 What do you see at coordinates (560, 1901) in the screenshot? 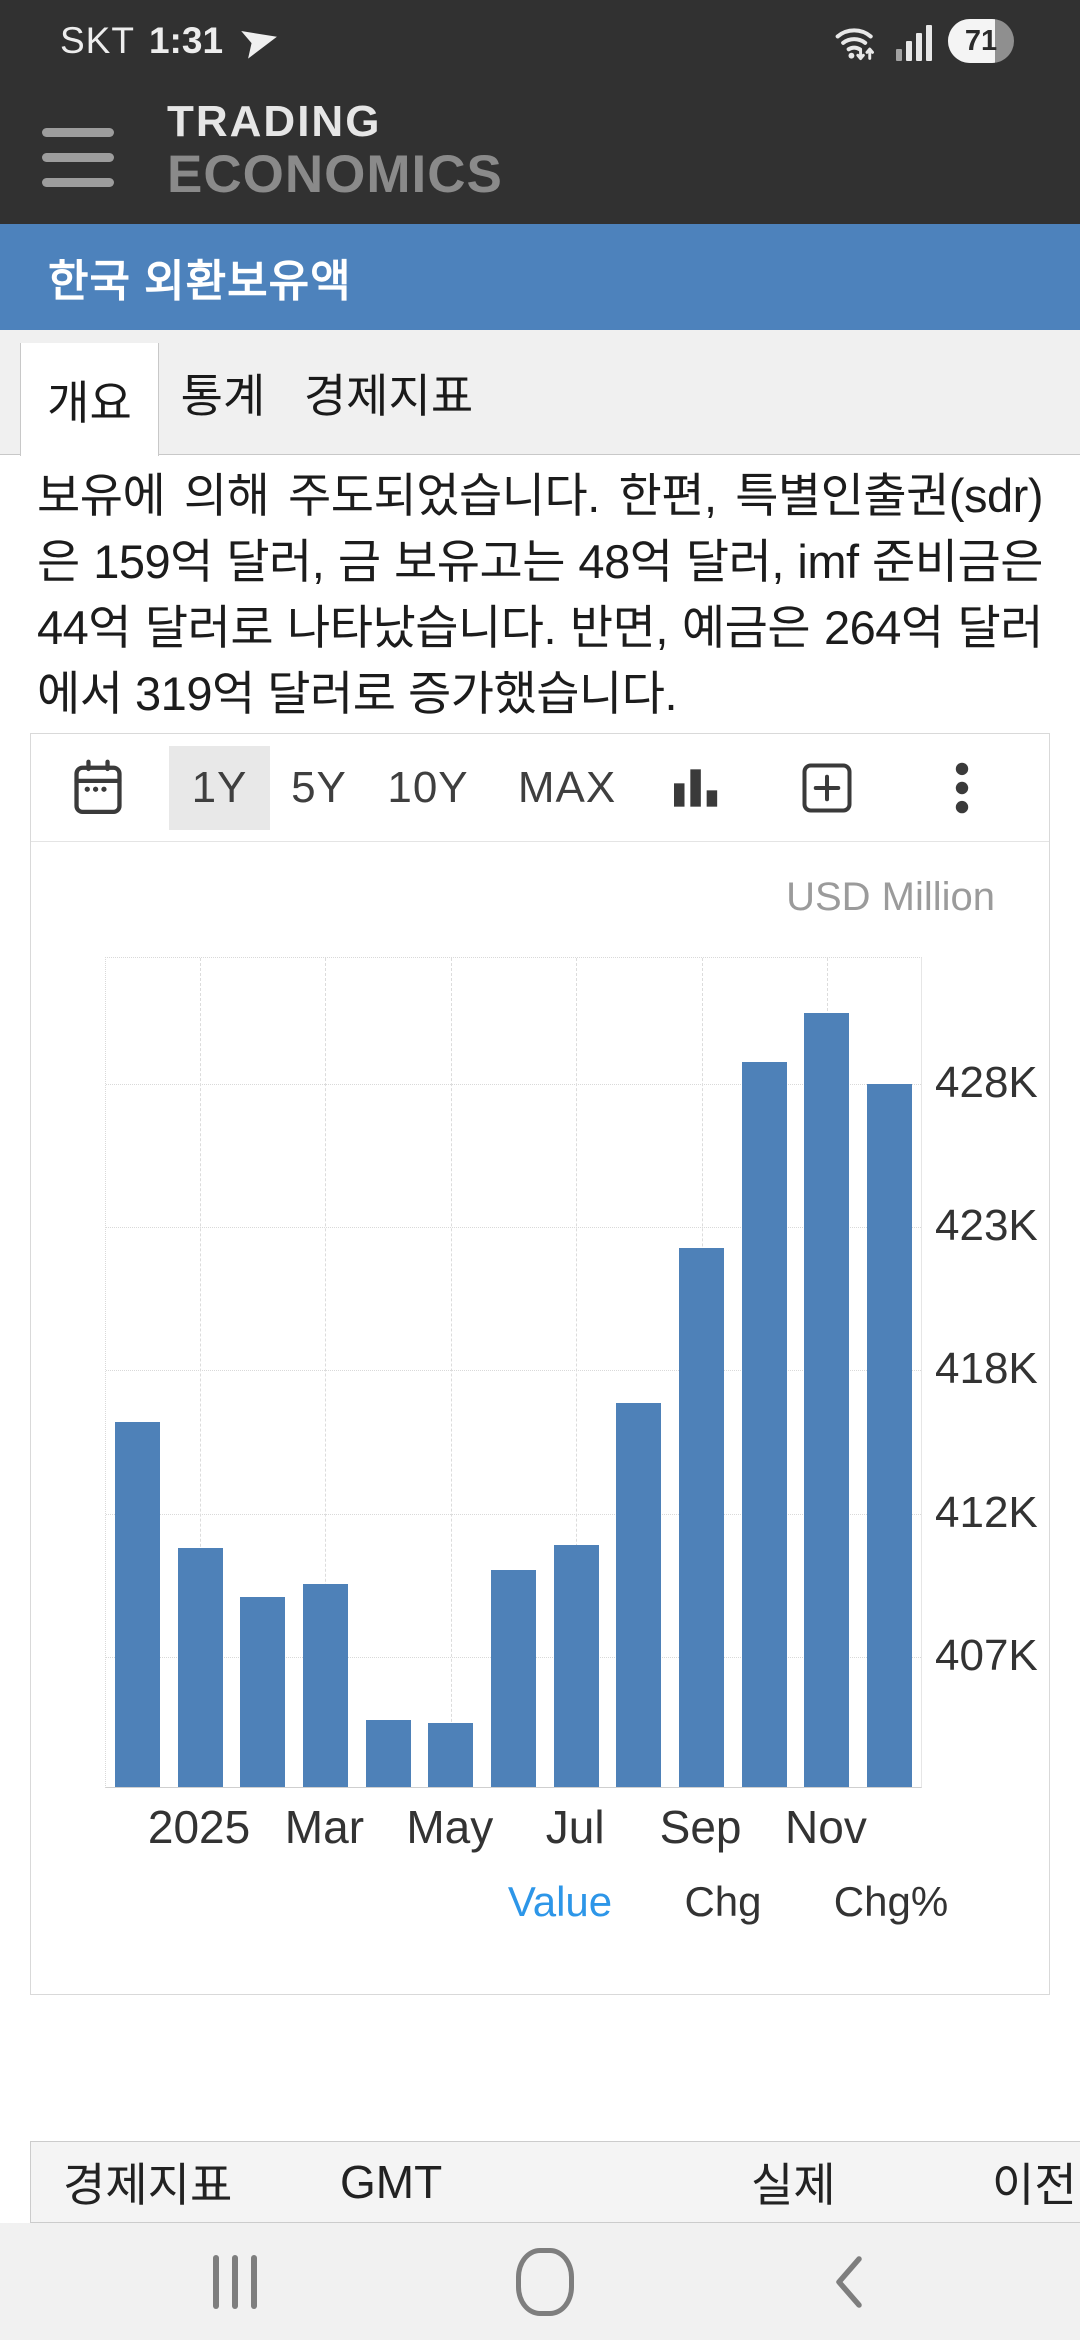
I see `chart-series-link-value: Value` at bounding box center [560, 1901].